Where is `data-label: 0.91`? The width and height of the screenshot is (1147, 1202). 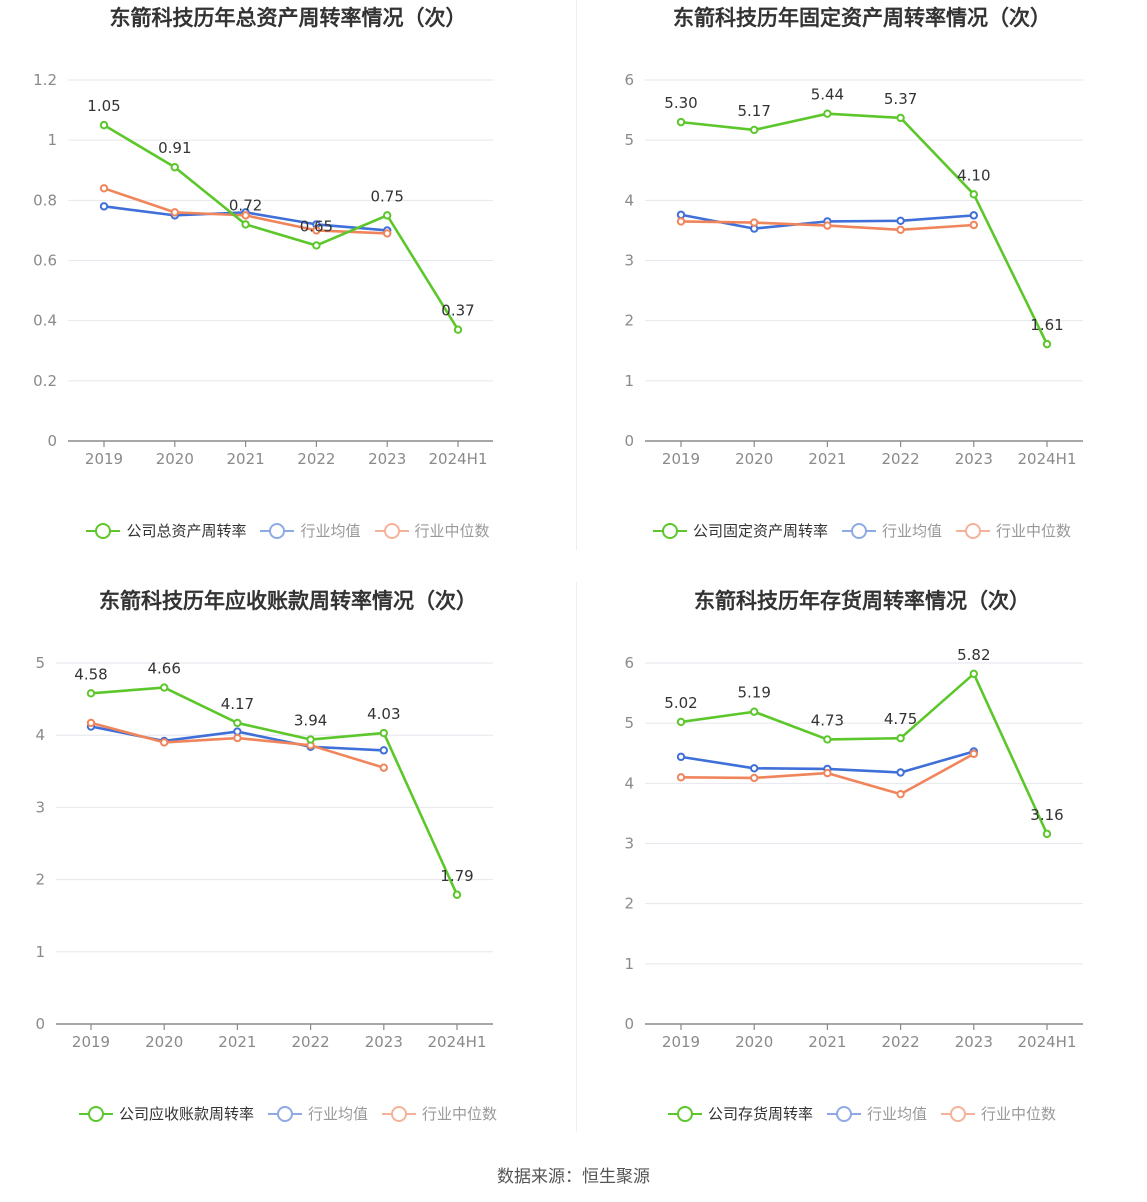
data-label: 0.91 is located at coordinates (174, 148).